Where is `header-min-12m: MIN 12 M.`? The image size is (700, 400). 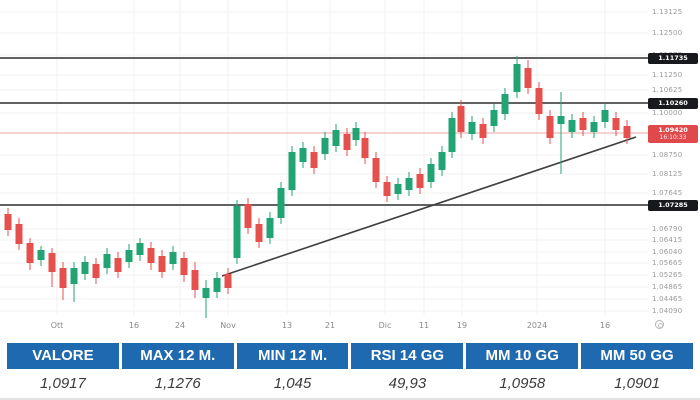
header-min-12m: MIN 12 M. is located at coordinates (292, 356).